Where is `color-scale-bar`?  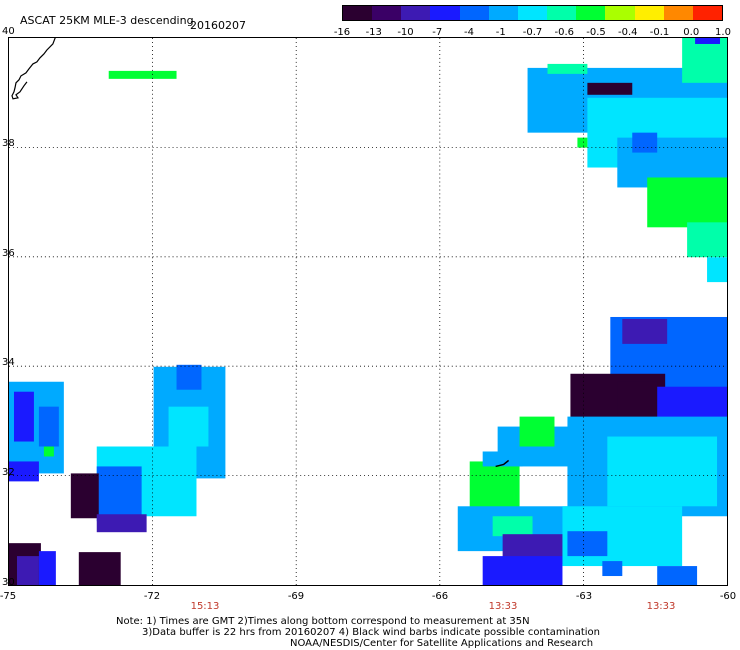
color-scale-bar is located at coordinates (532, 13).